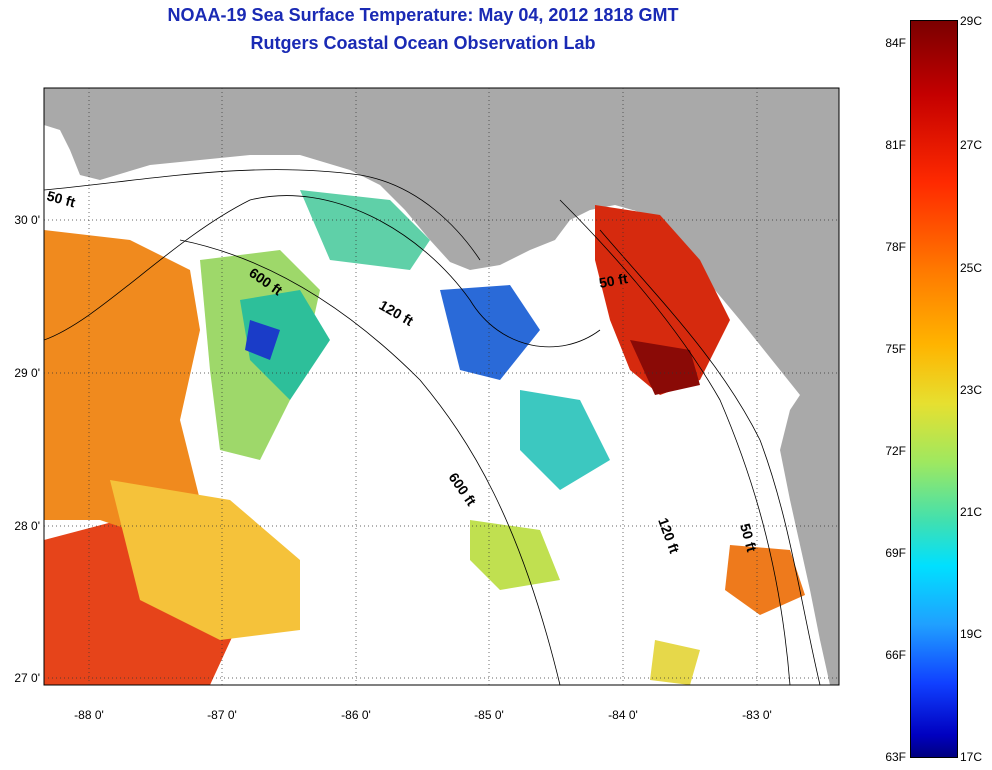  Describe the element at coordinates (934, 389) in the screenshot. I see `temperature-colorbar` at that location.